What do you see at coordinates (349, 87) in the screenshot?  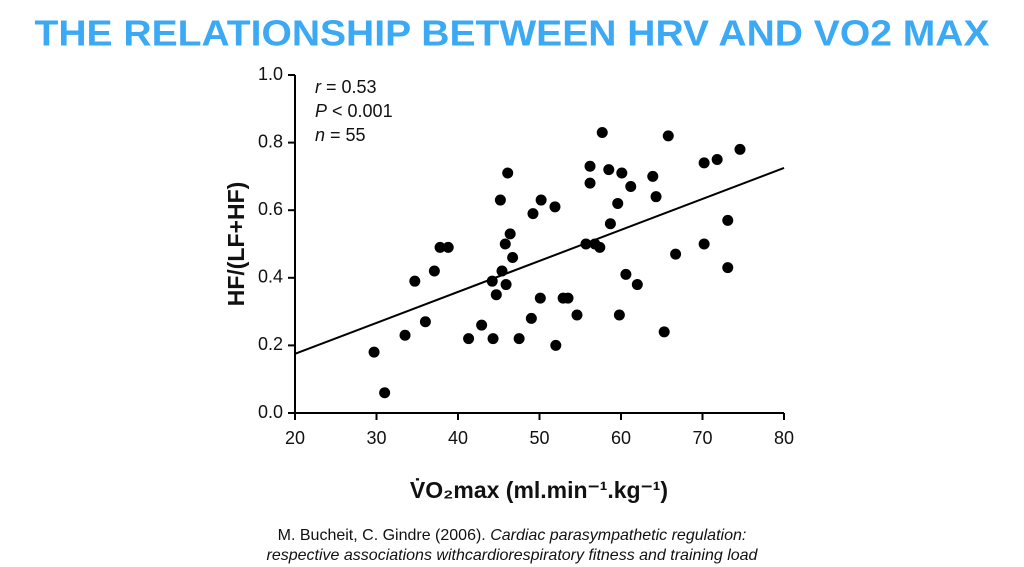 I see `annotation-text: = 0.53` at bounding box center [349, 87].